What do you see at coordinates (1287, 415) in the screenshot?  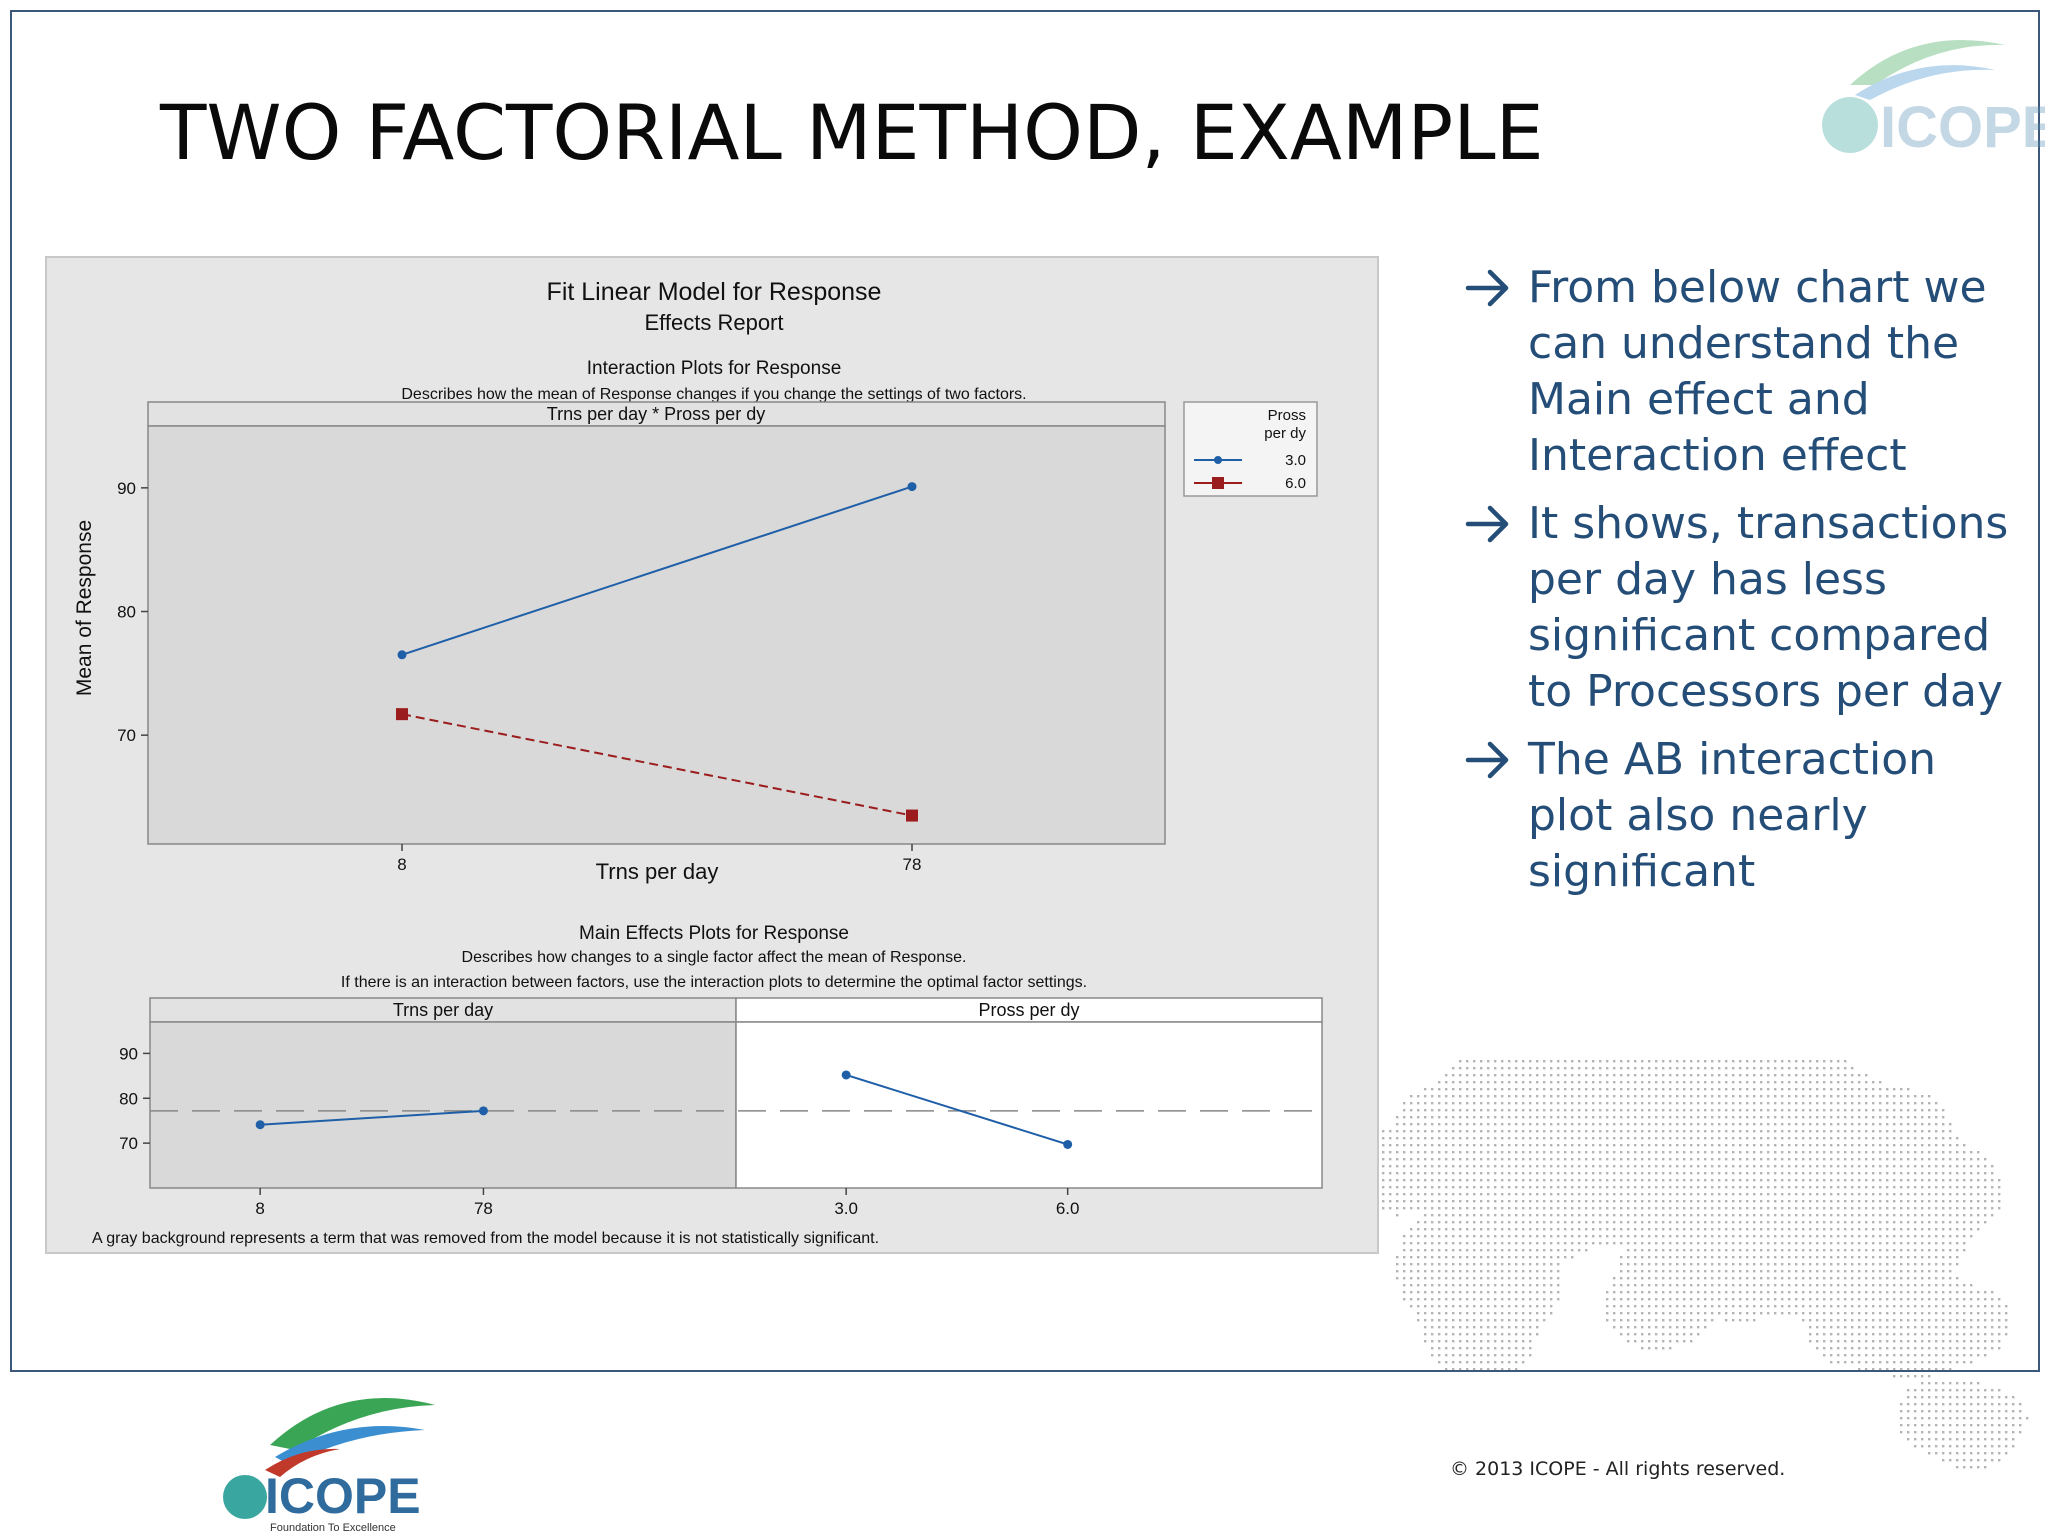 I see `legend-title-line1: Pross` at bounding box center [1287, 415].